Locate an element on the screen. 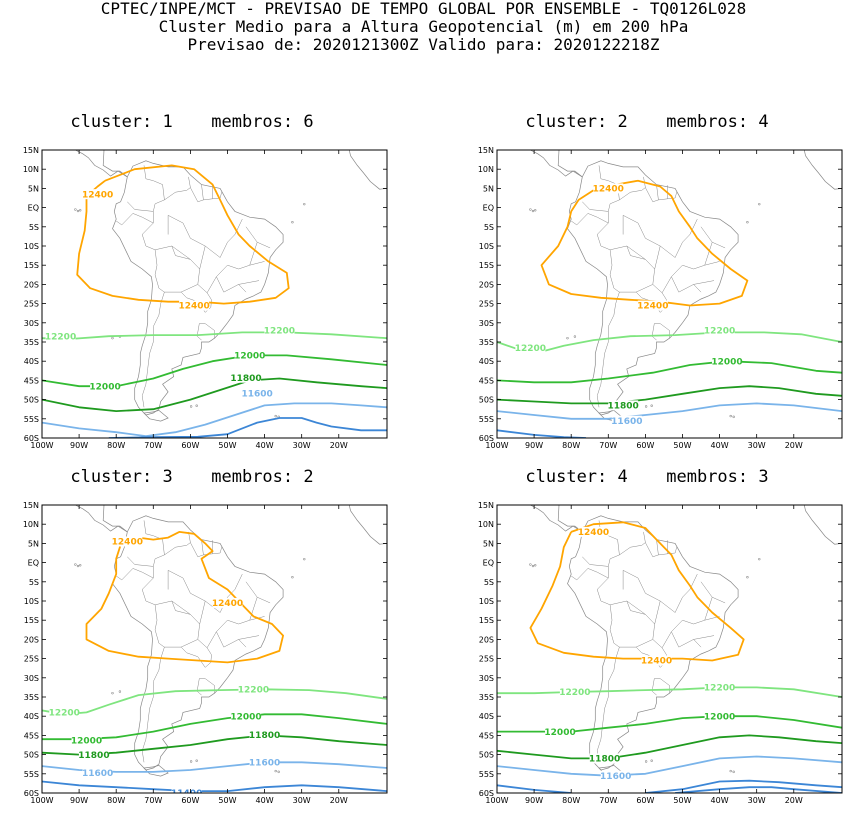  lat-tick-label: 55S is located at coordinates (31, 419).